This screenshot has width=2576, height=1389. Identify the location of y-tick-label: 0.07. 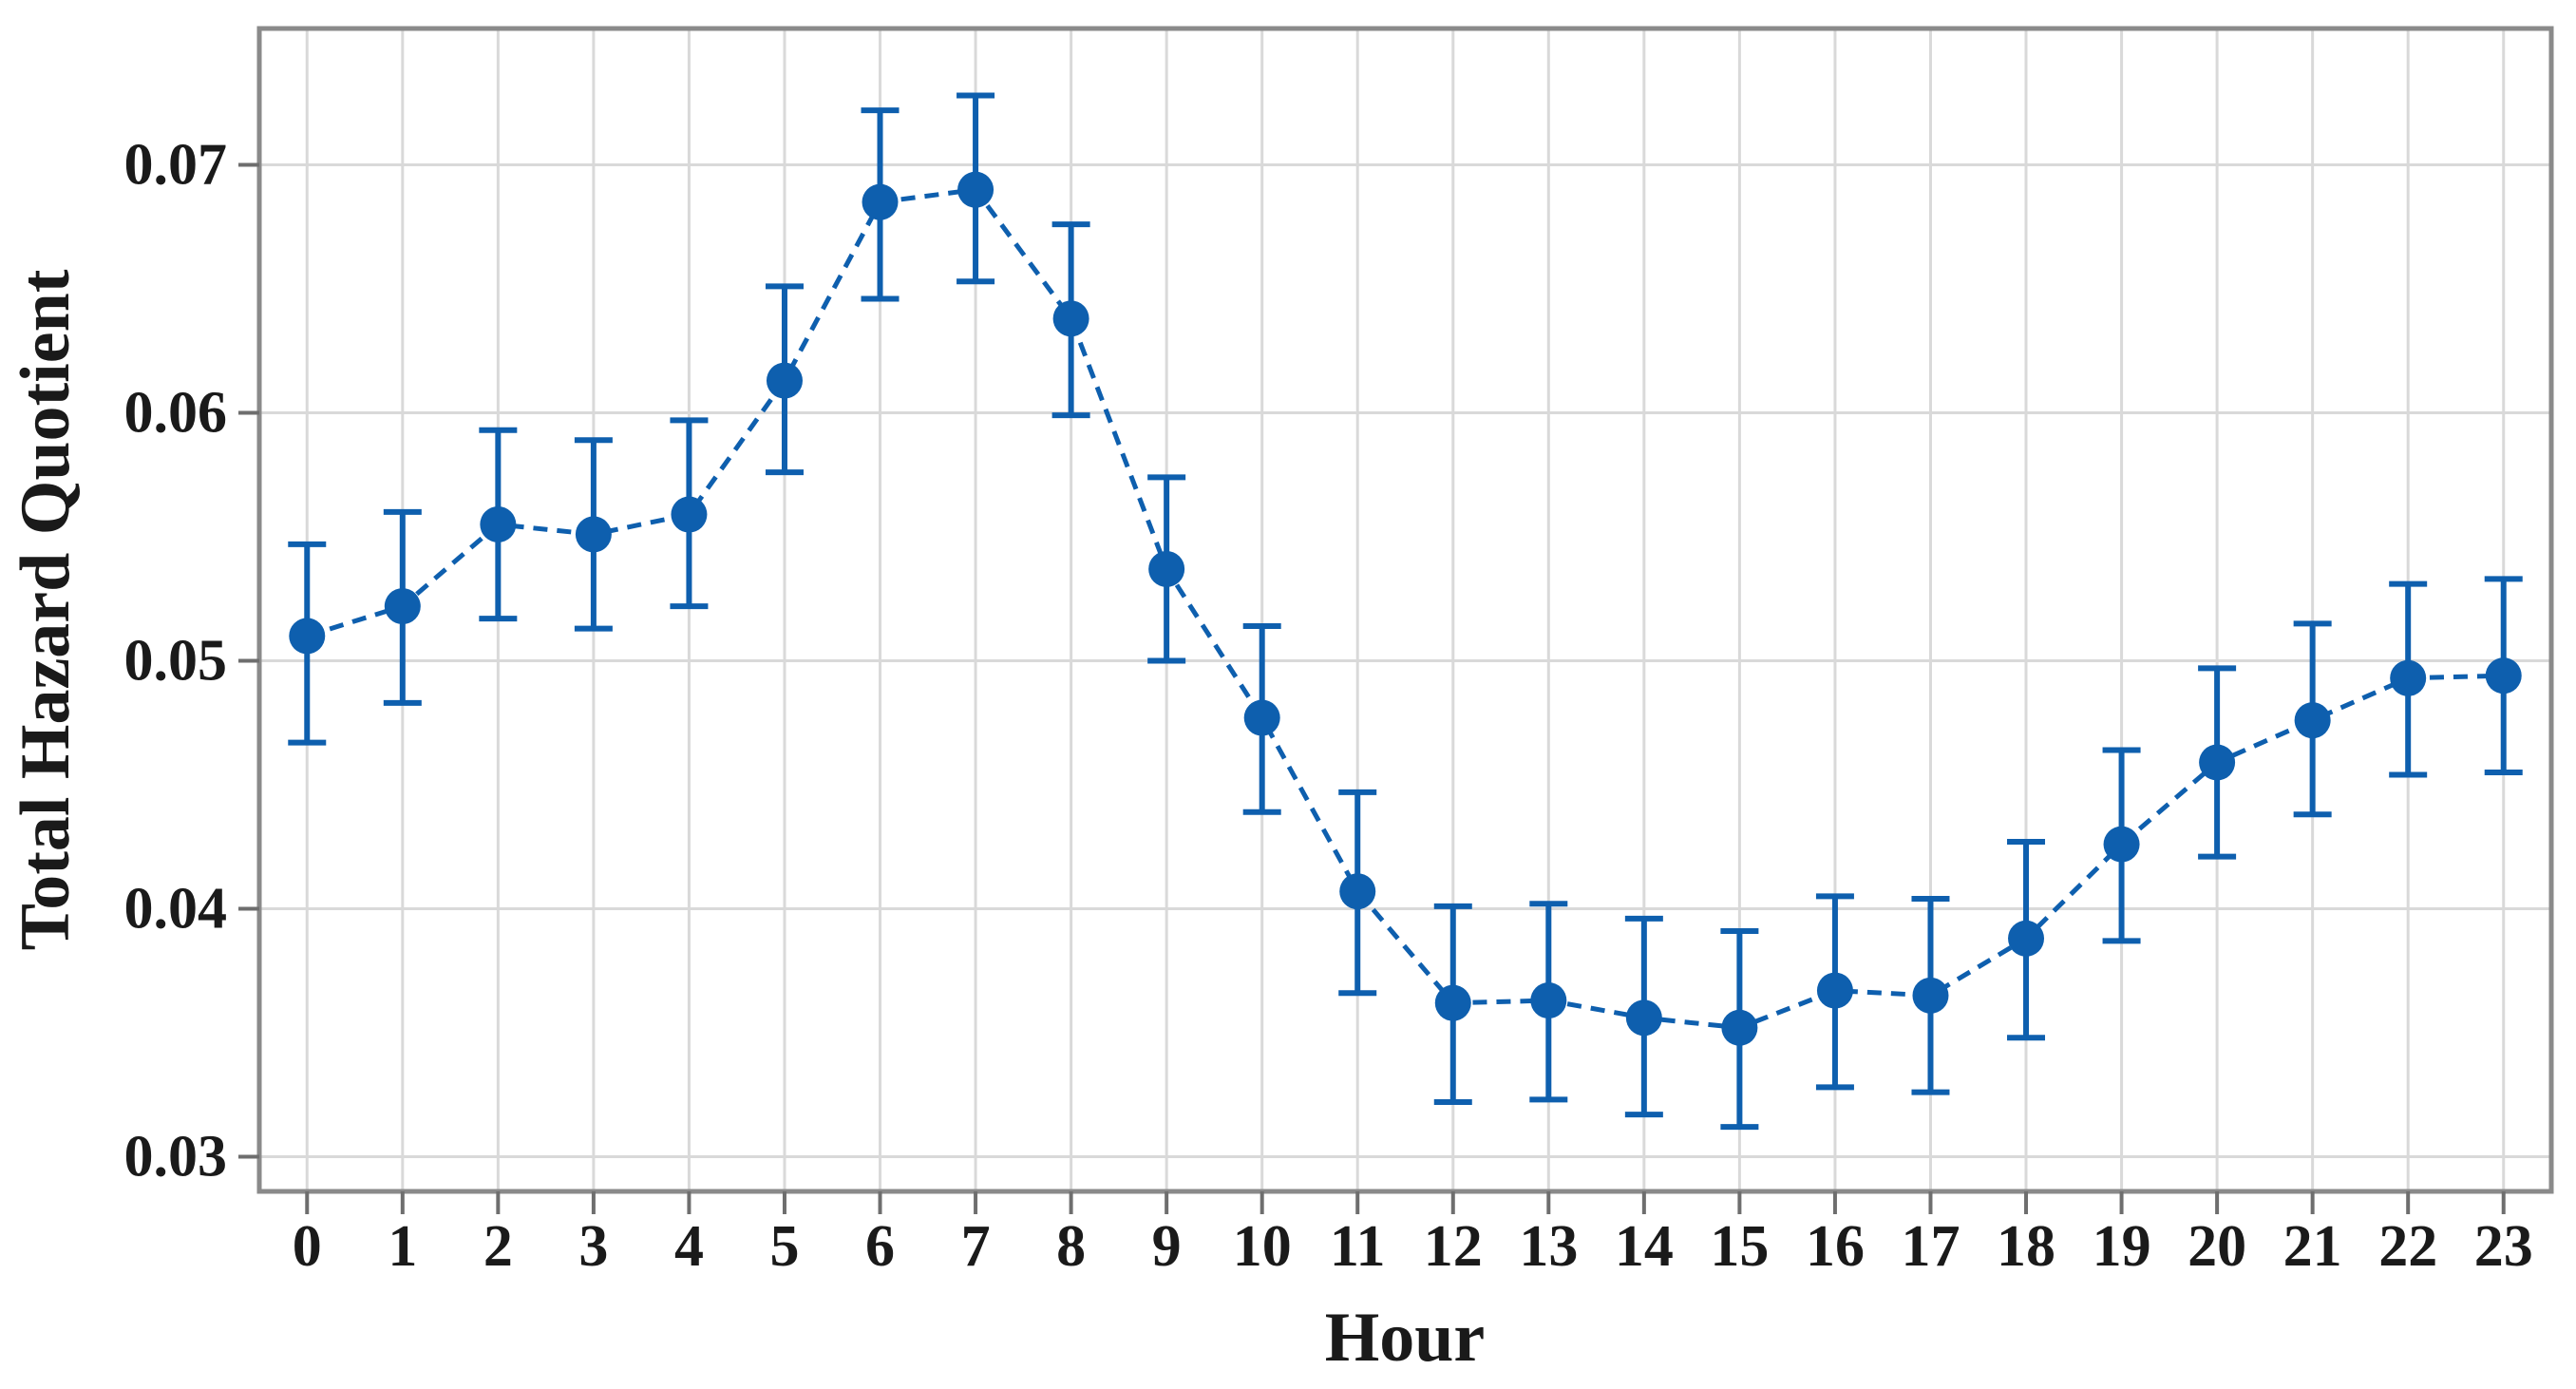
(176, 165).